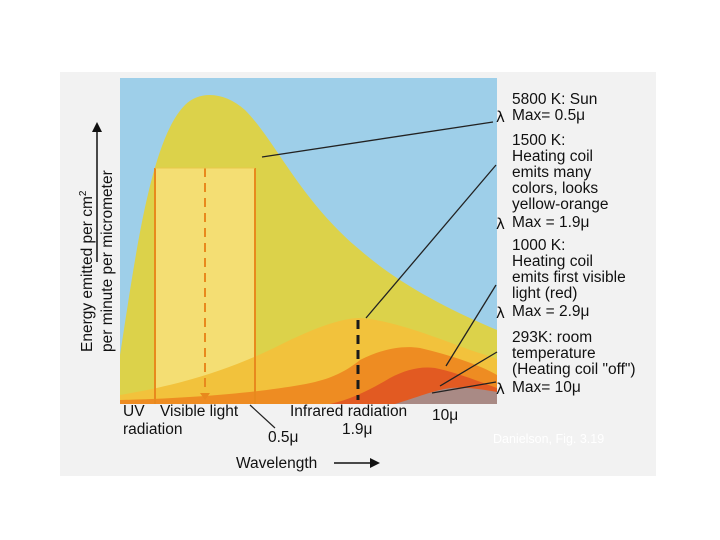  What do you see at coordinates (134, 411) in the screenshot?
I see `band-uv-label: UV` at bounding box center [134, 411].